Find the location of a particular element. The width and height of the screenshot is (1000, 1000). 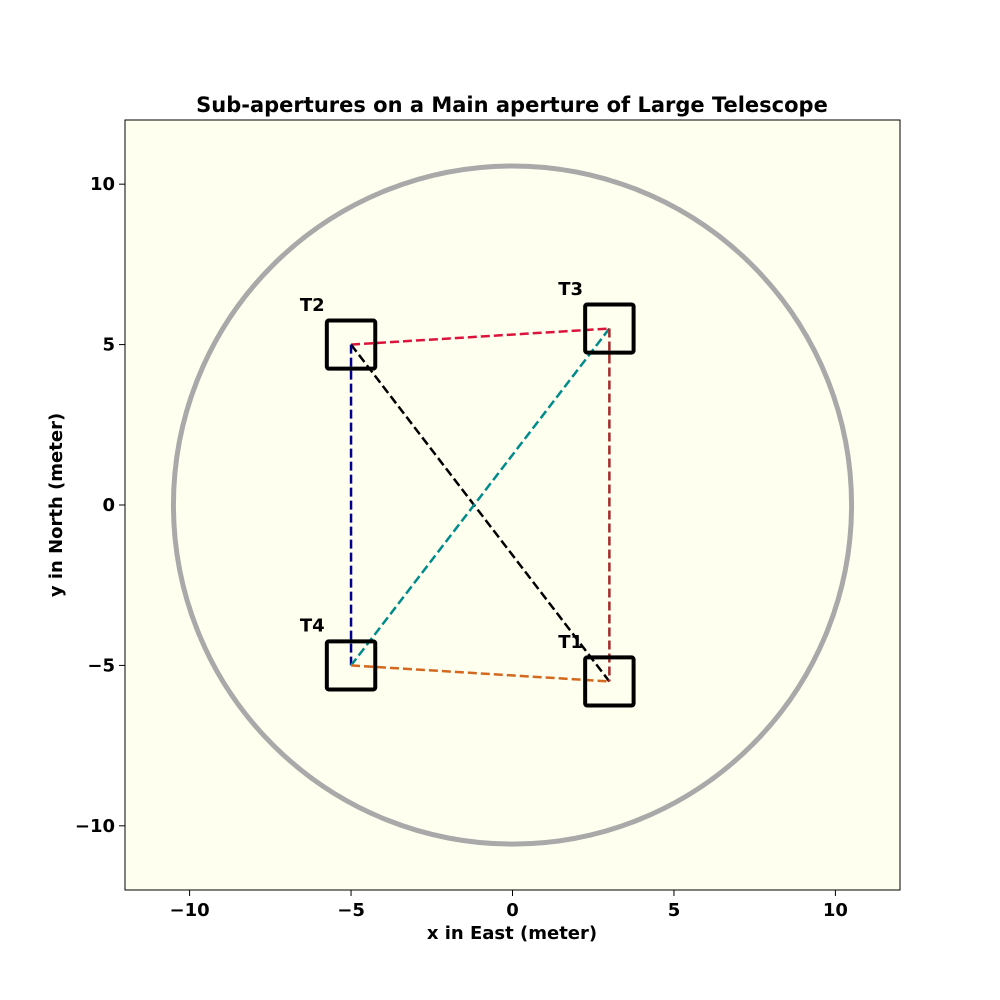

y-tick-label: 10 is located at coordinates (102, 184).